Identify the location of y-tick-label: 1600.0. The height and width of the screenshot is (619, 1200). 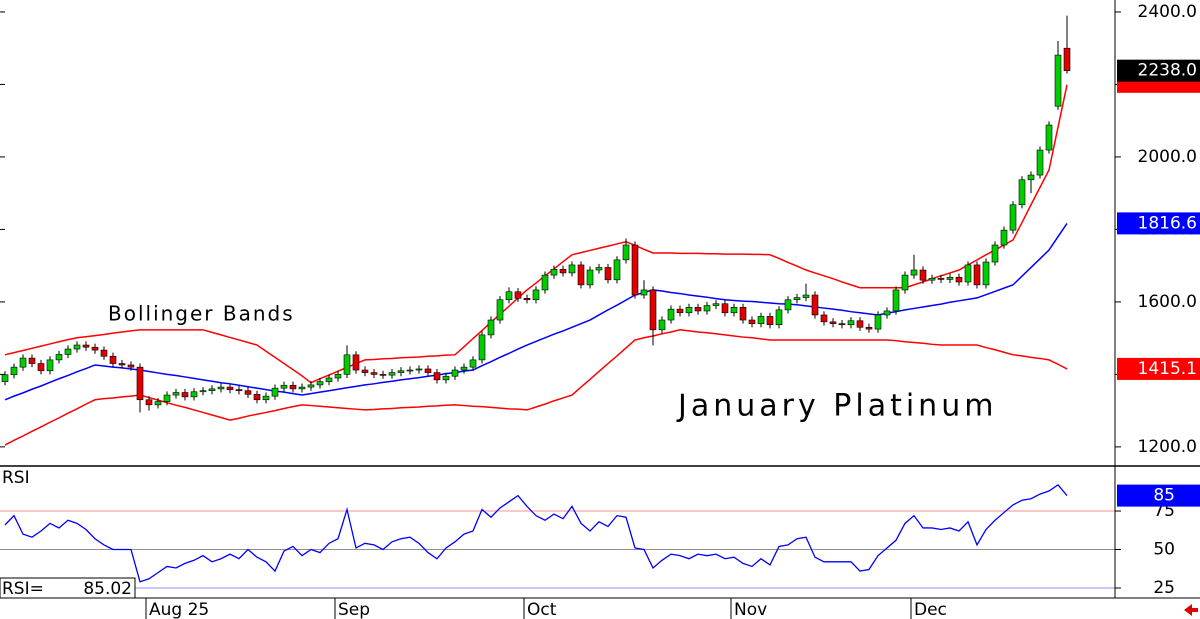
(1167, 302).